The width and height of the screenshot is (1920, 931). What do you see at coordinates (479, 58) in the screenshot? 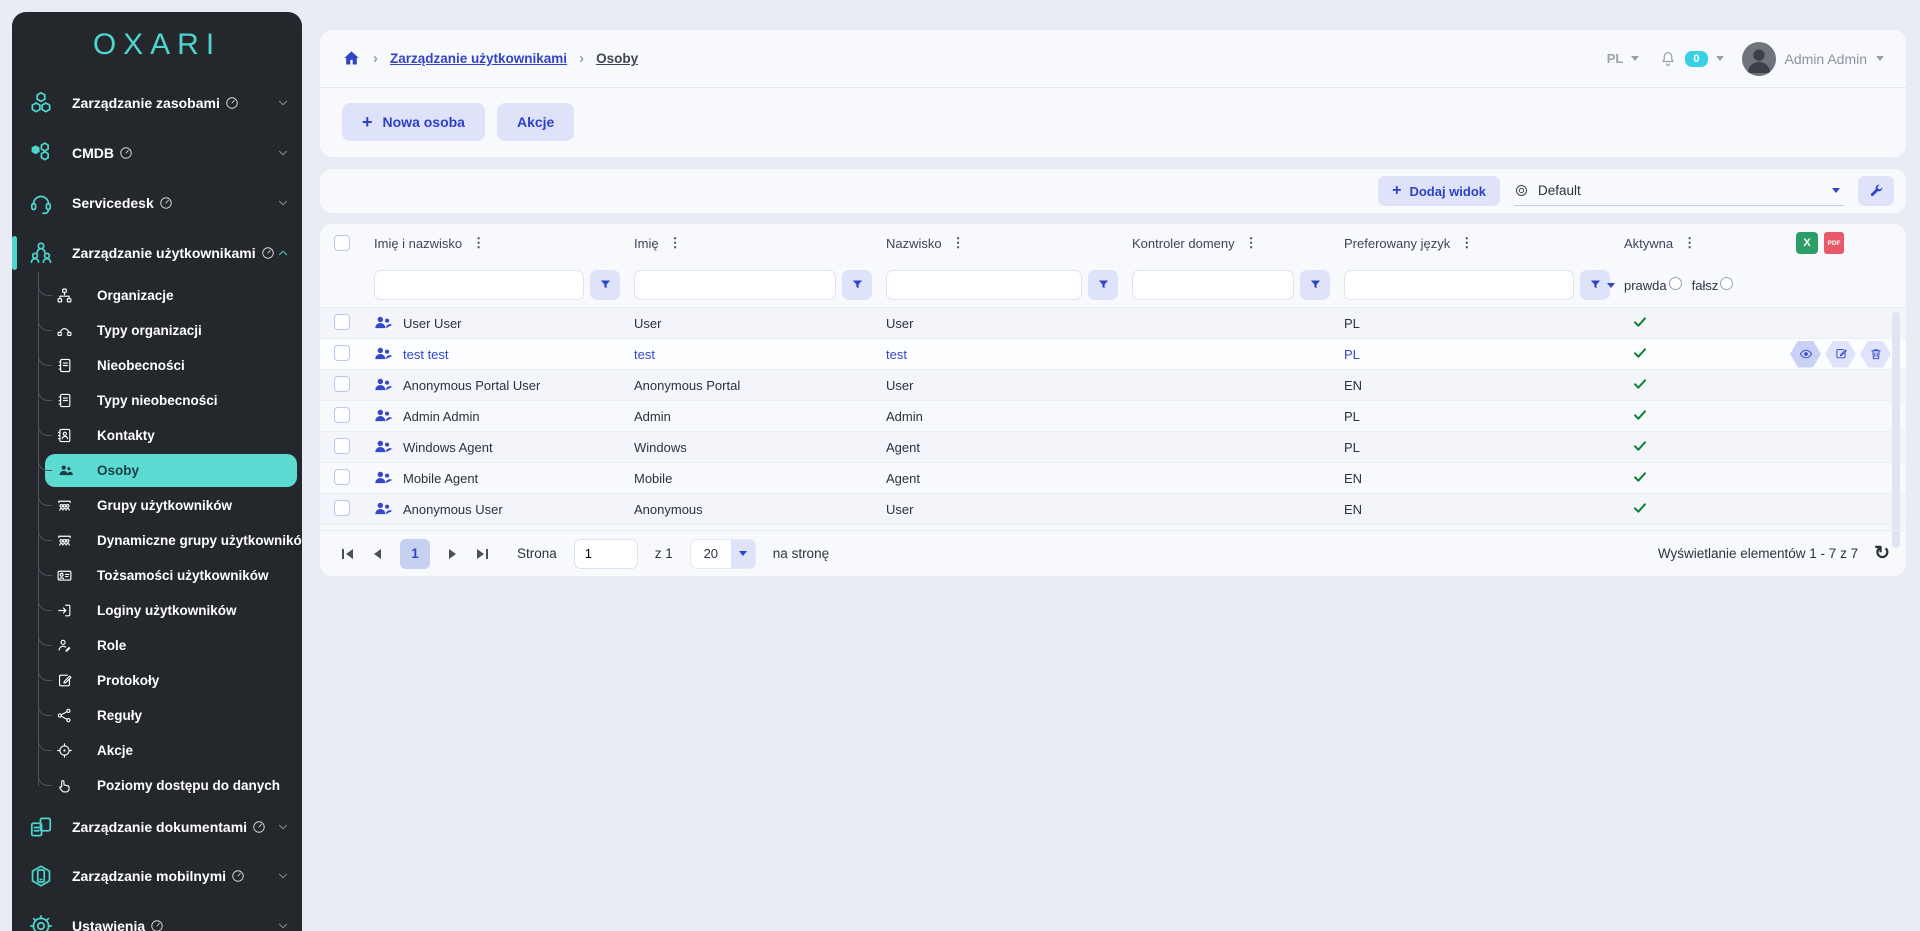
I see `breadcrumb-link-users: Zarządzanie użytkownikami` at bounding box center [479, 58].